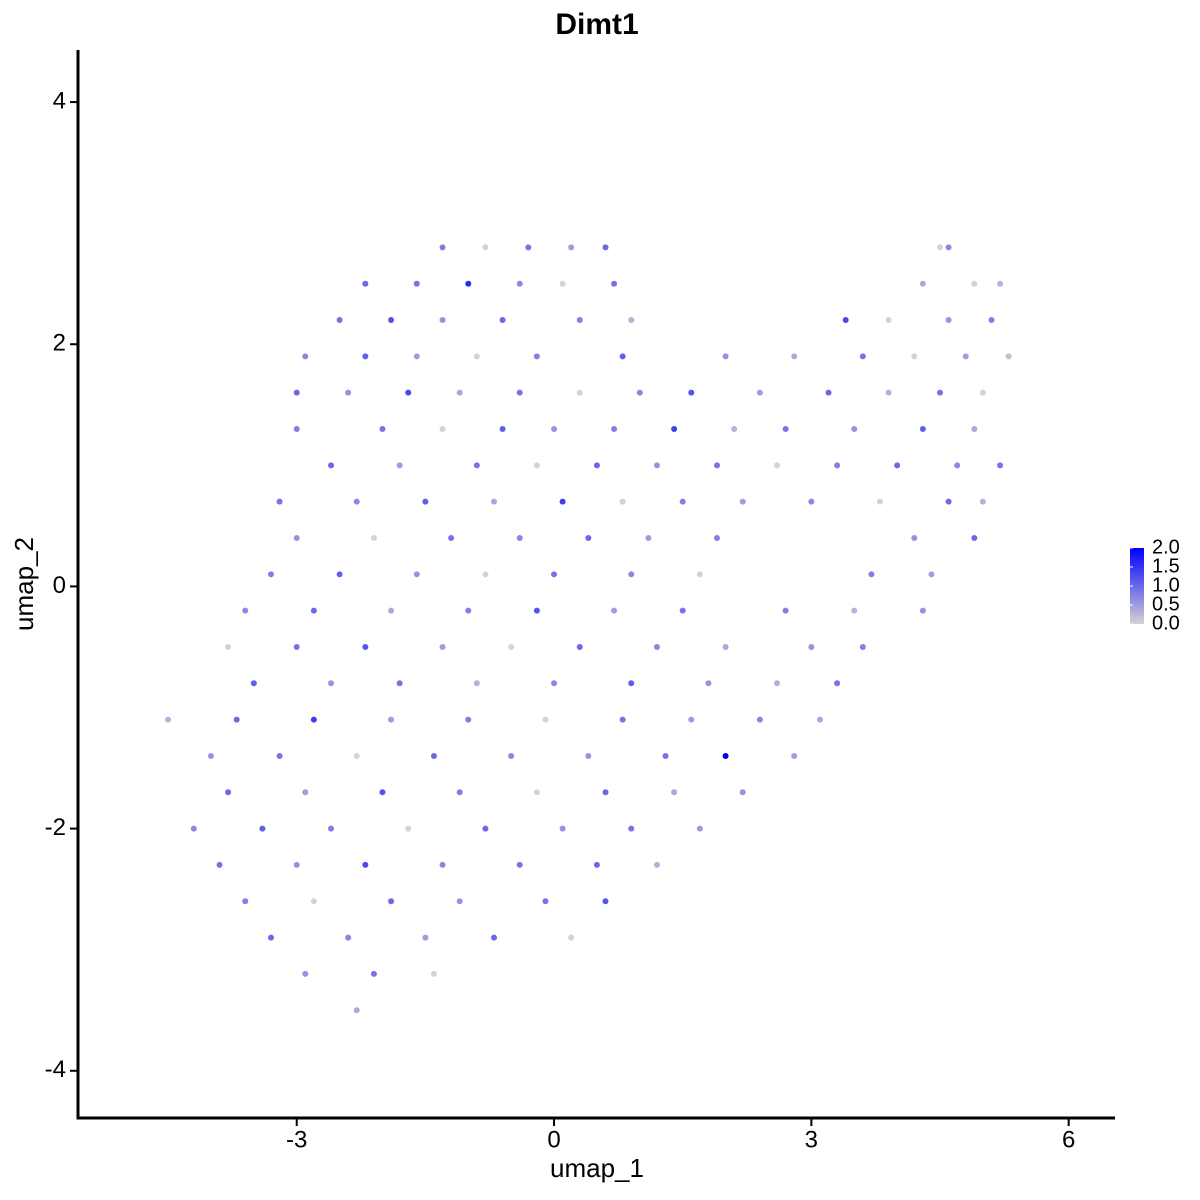 The height and width of the screenshot is (1200, 1200). Describe the element at coordinates (811, 1139) in the screenshot. I see `x-tick-label: 3` at that location.